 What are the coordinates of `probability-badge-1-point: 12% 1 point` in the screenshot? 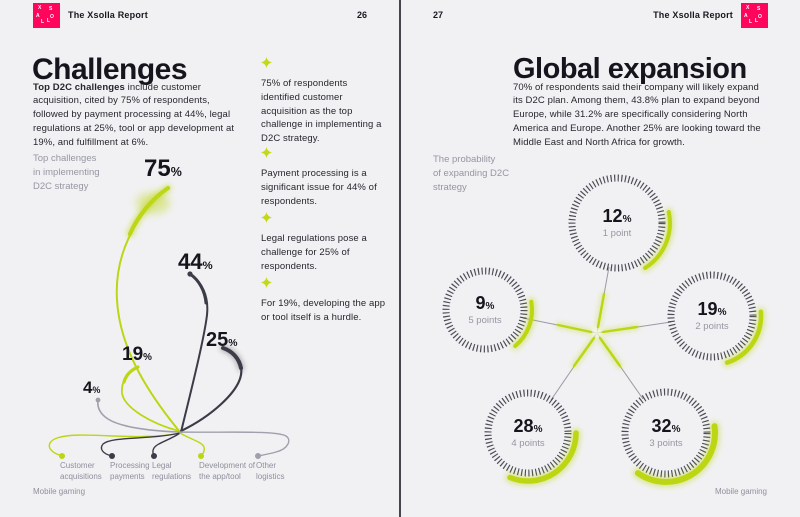 It's located at (617, 223).